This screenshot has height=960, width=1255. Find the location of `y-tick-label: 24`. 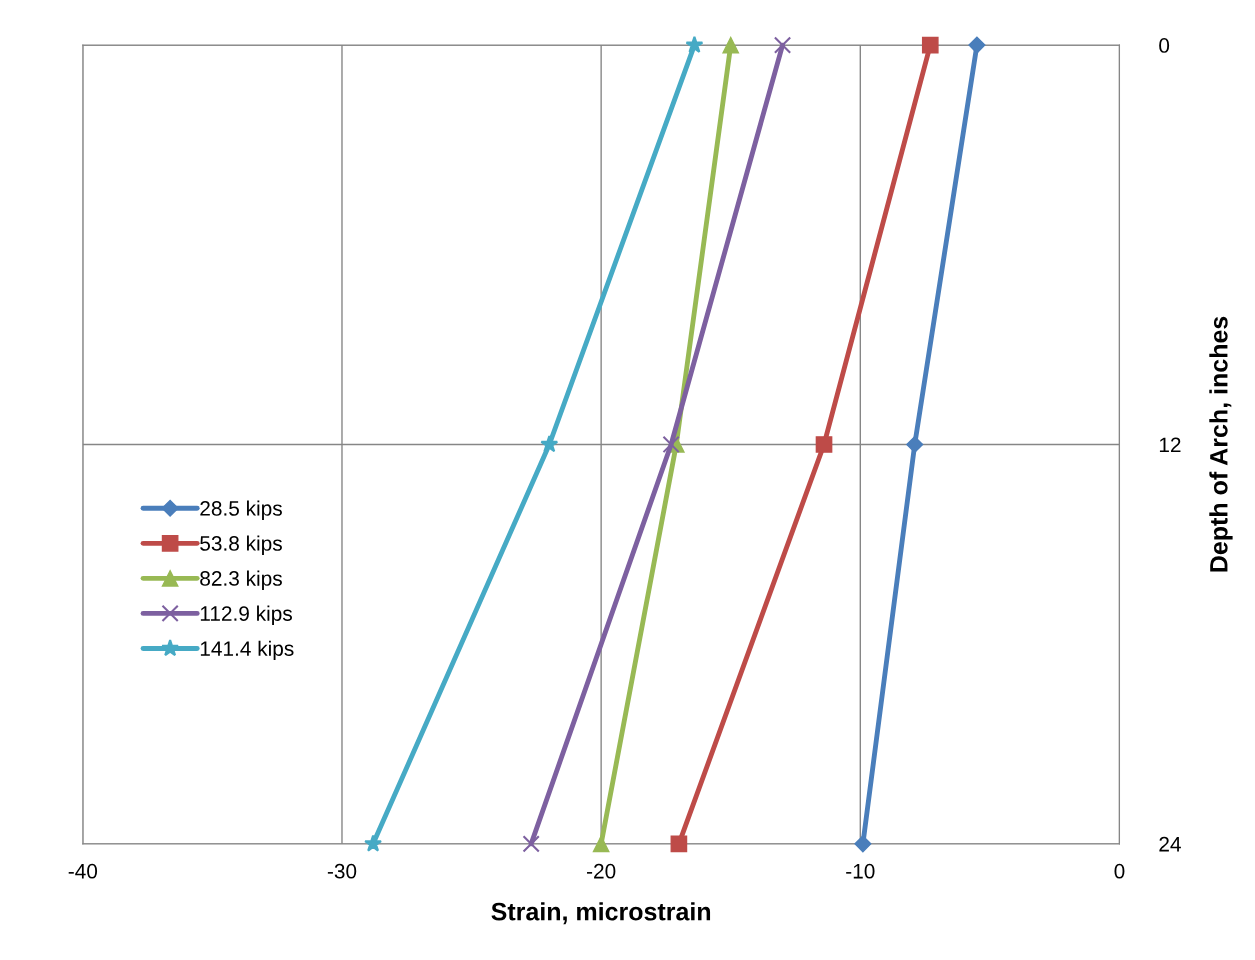

y-tick-label: 24 is located at coordinates (1170, 844).